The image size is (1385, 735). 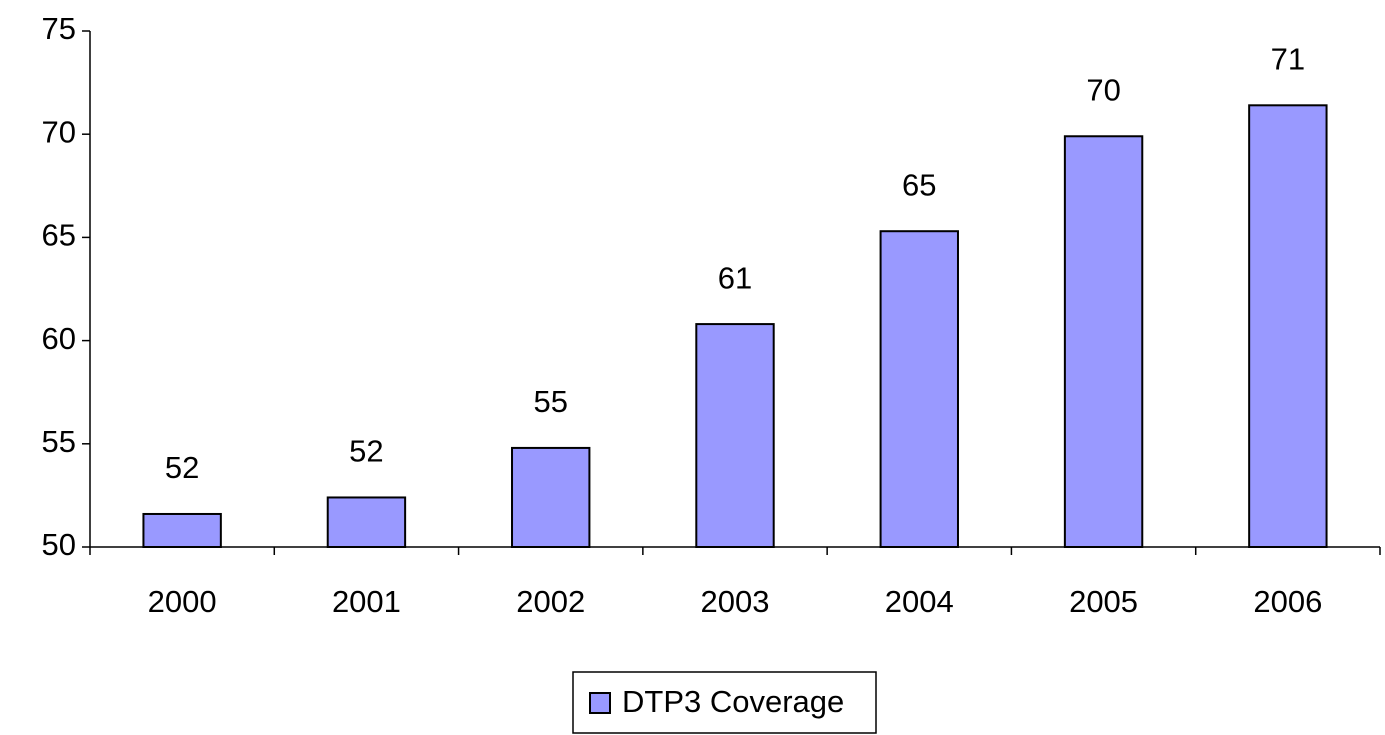 What do you see at coordinates (600, 703) in the screenshot?
I see `legend-swatch` at bounding box center [600, 703].